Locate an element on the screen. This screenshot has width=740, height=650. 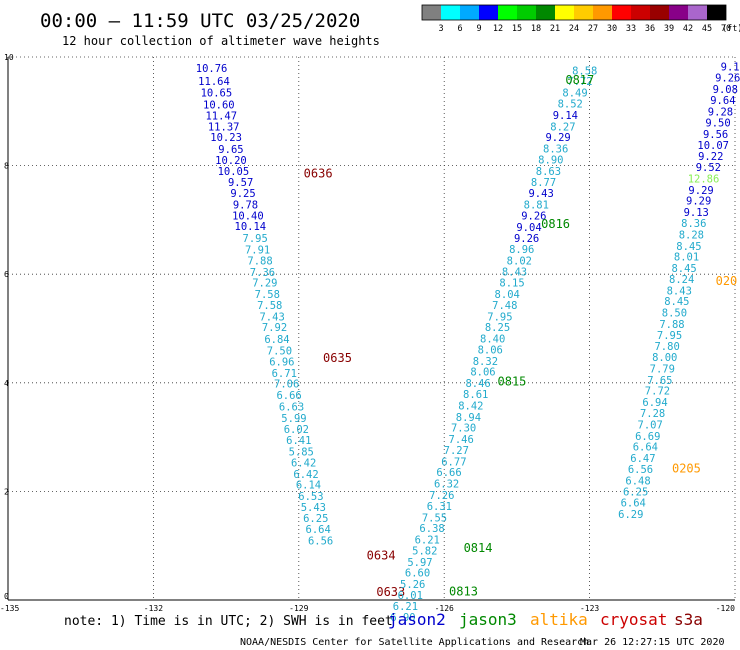
scale-label: 30 is located at coordinates (612, 29).